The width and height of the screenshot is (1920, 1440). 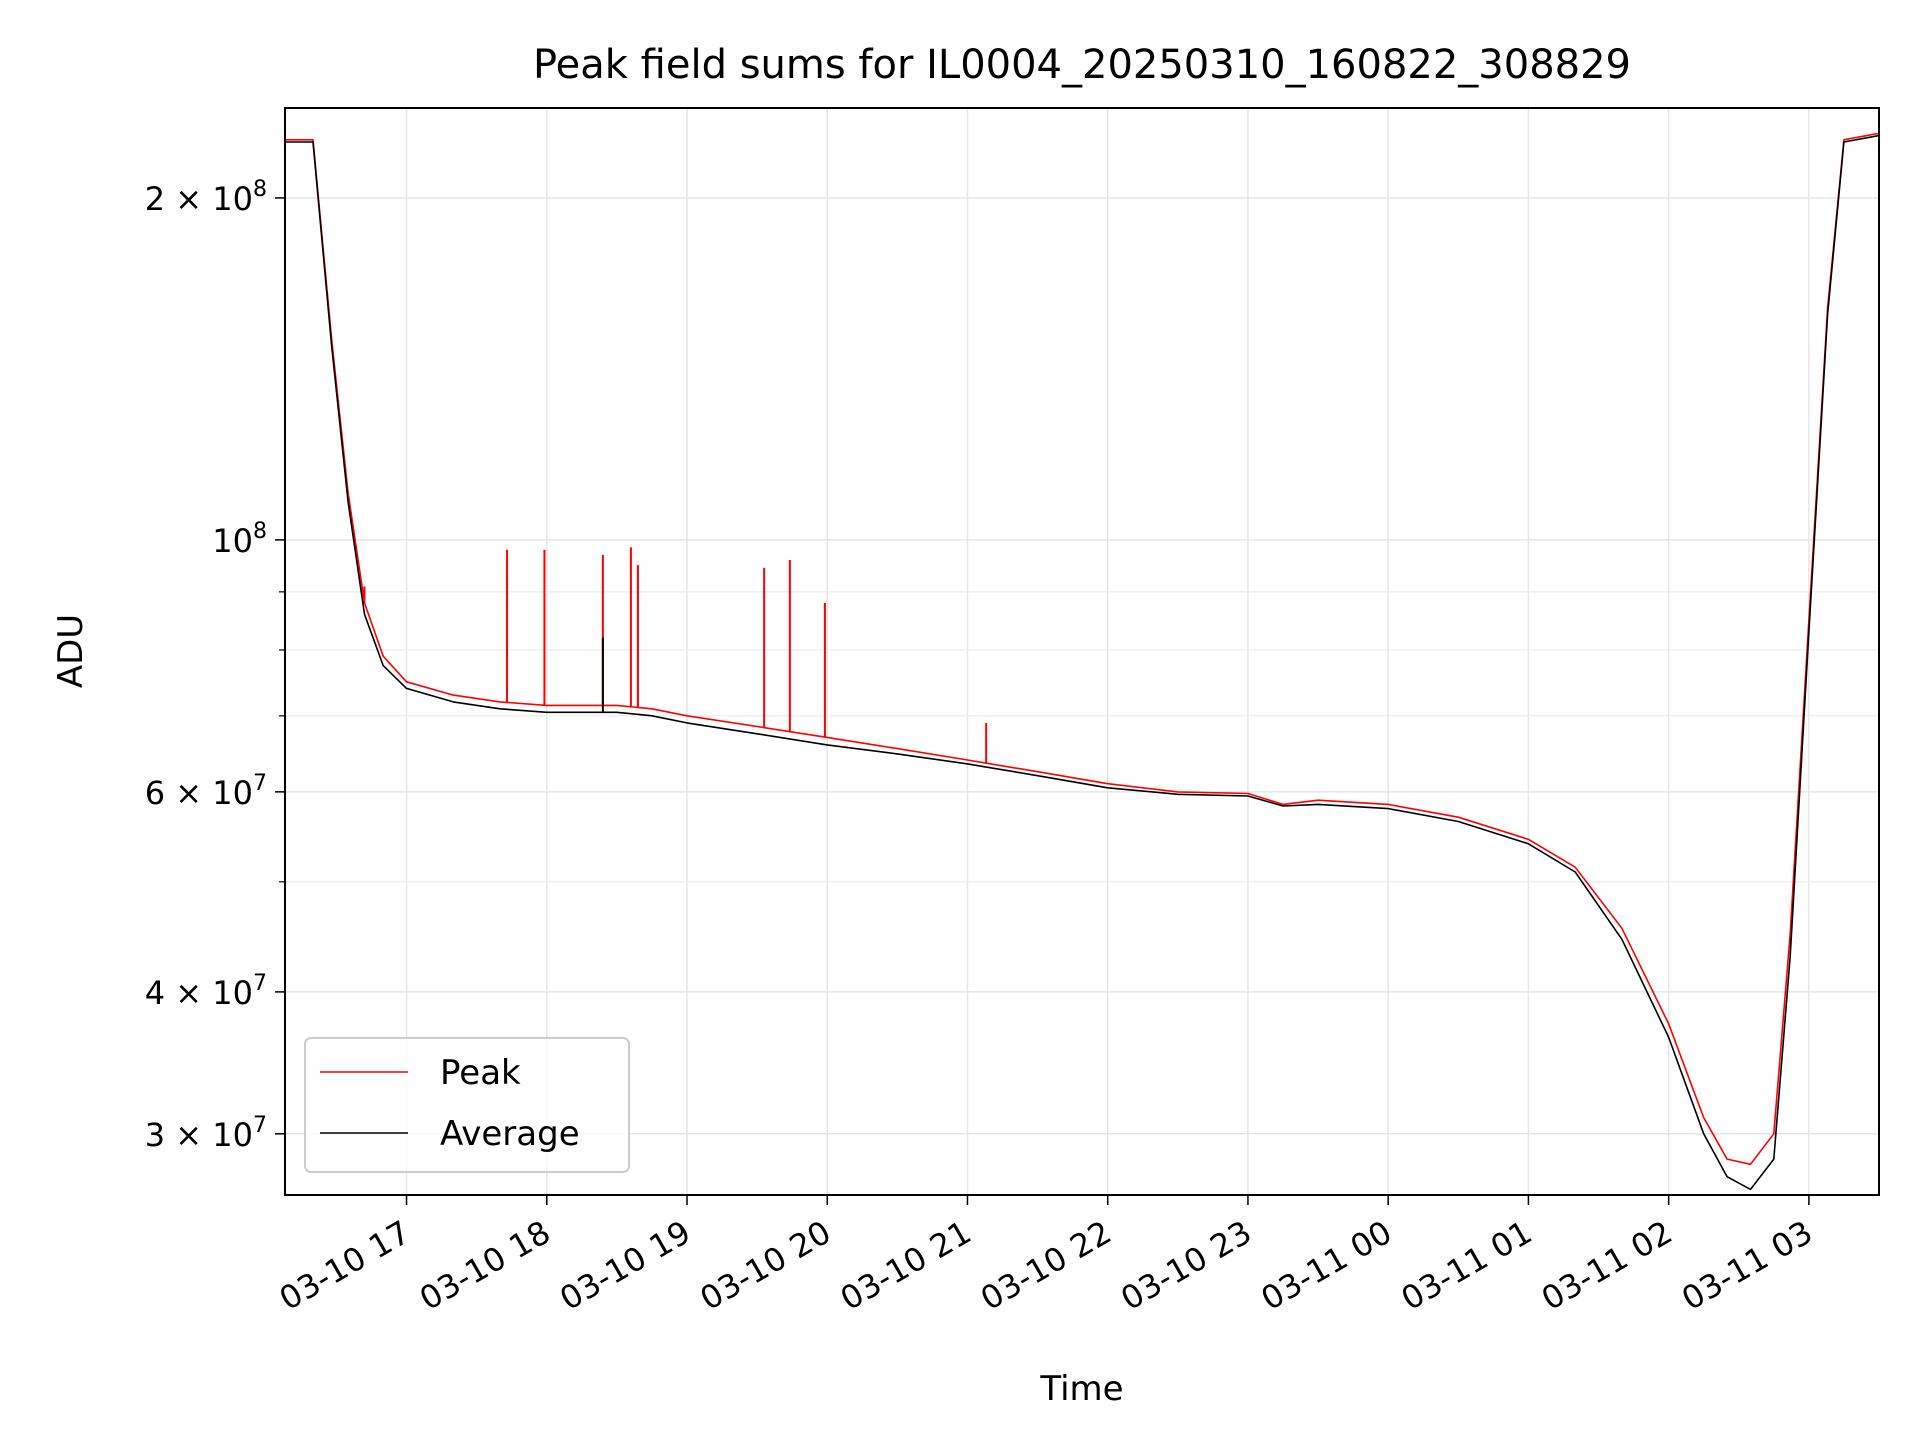 I want to click on legend-average-label: Average, so click(x=510, y=1134).